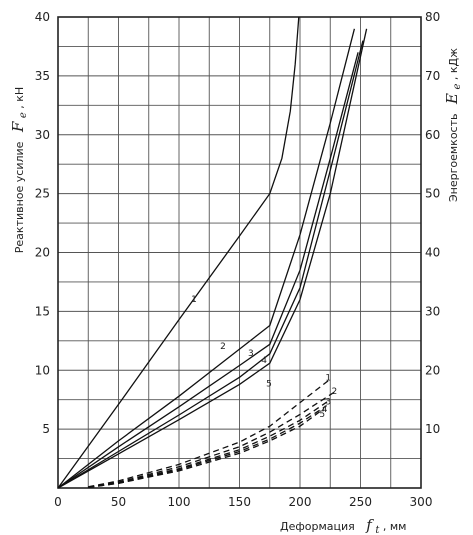  I want to click on x-axis-unit: , мм, so click(395, 526).